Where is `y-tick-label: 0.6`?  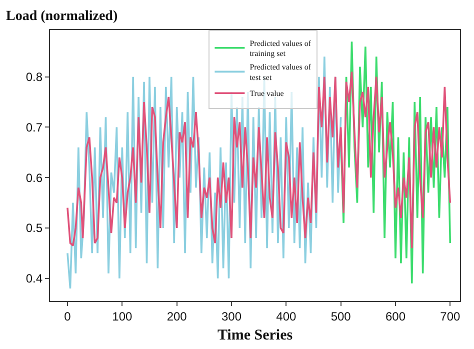 y-tick-label: 0.6 is located at coordinates (34, 177).